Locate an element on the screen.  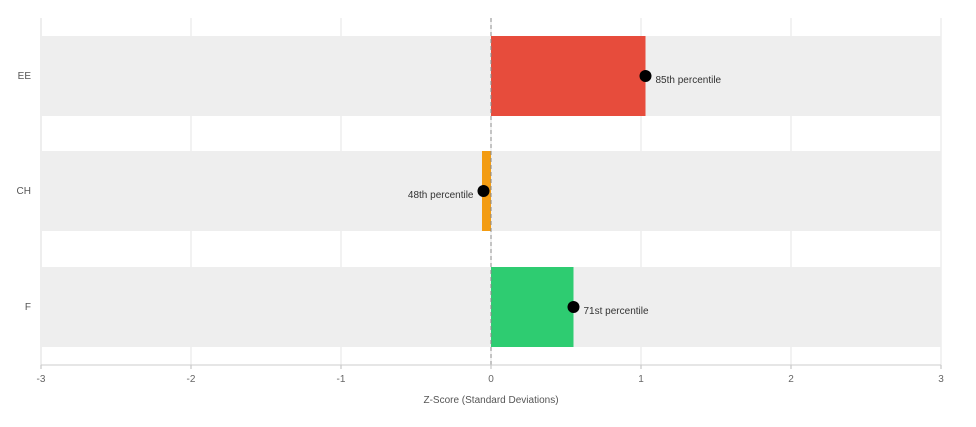
category-label-ch: CH is located at coordinates (24, 191).